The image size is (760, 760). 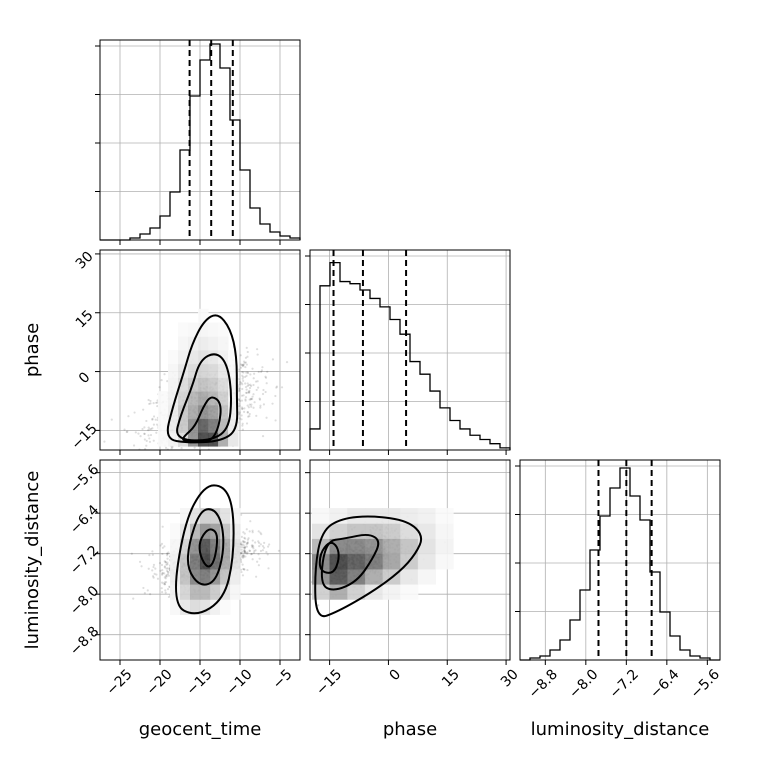 I want to click on panel-hist-geocent_time, so click(x=198, y=140).